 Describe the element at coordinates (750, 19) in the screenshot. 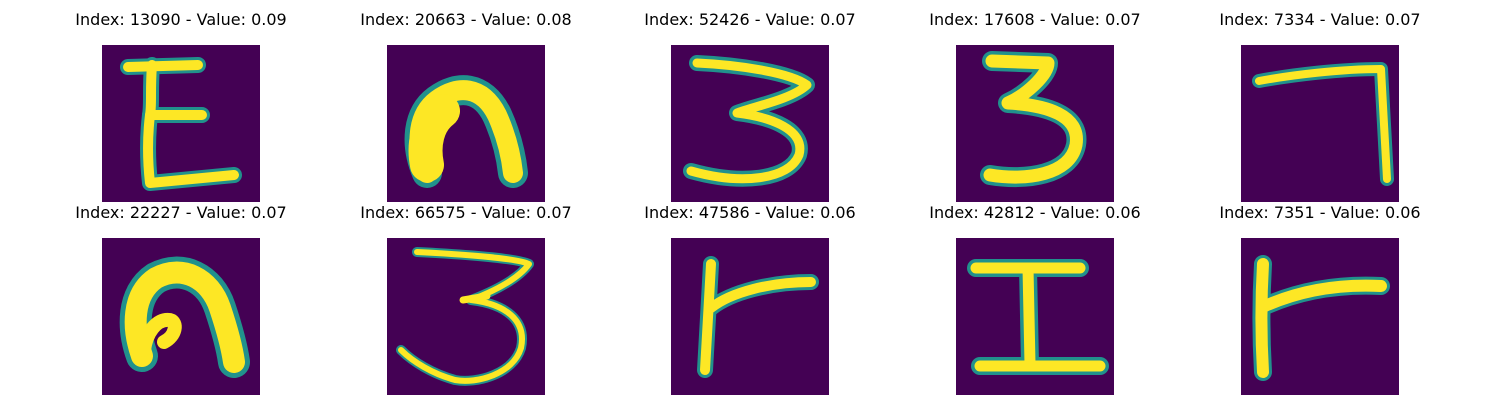

I see `panel-title: Index: 52426 - Value: 0.07` at that location.